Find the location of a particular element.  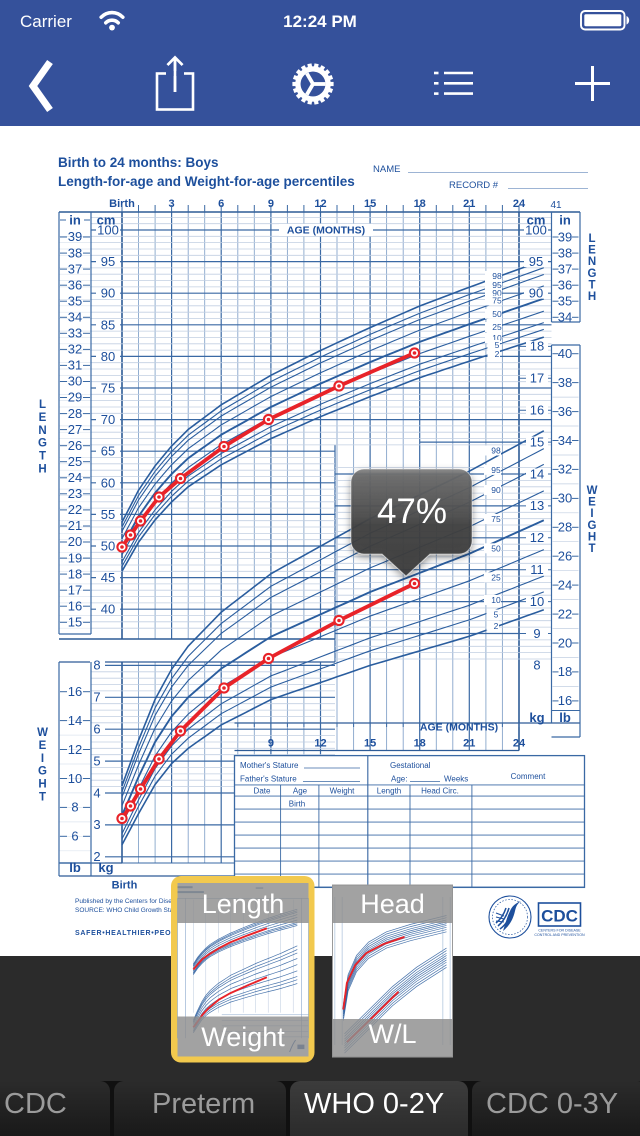

svg-text: 27 is located at coordinates (75, 429).